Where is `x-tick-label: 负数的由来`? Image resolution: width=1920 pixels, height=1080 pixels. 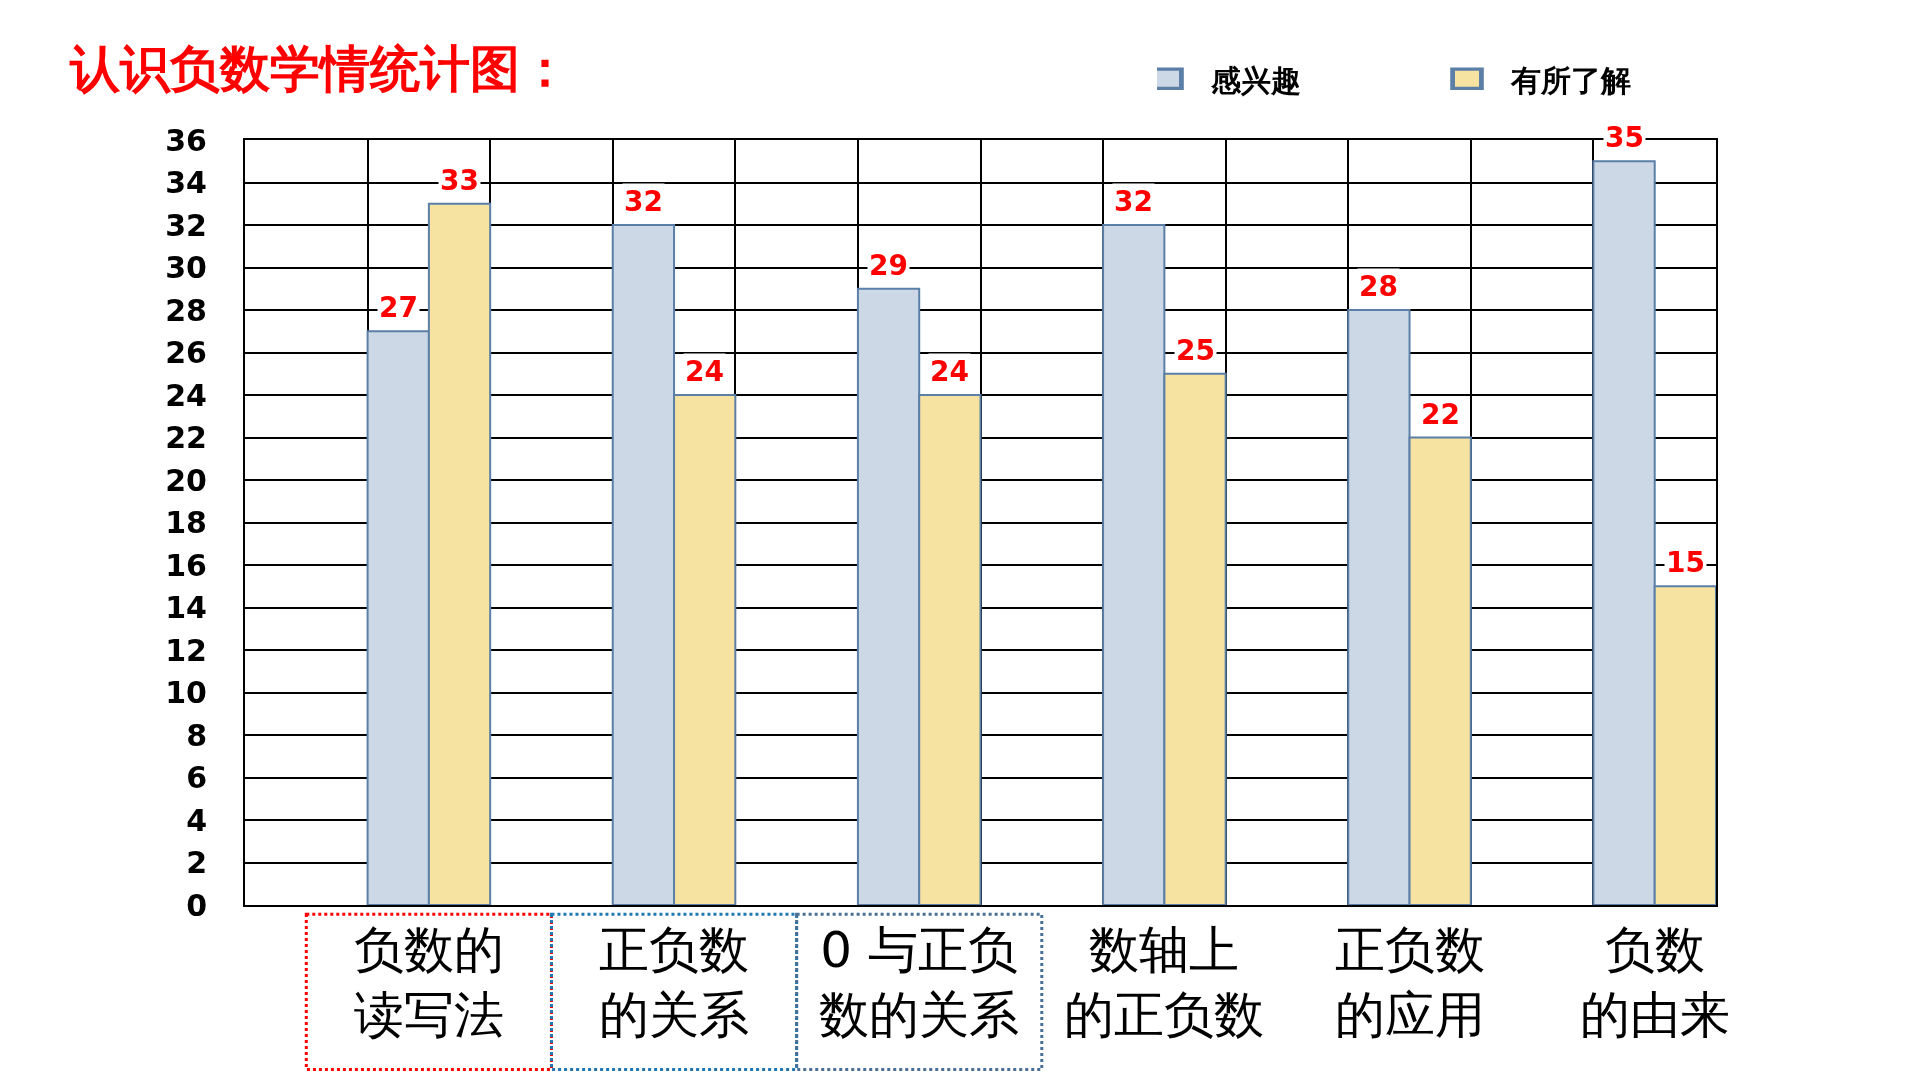 x-tick-label: 负数的由来 is located at coordinates (1654, 982).